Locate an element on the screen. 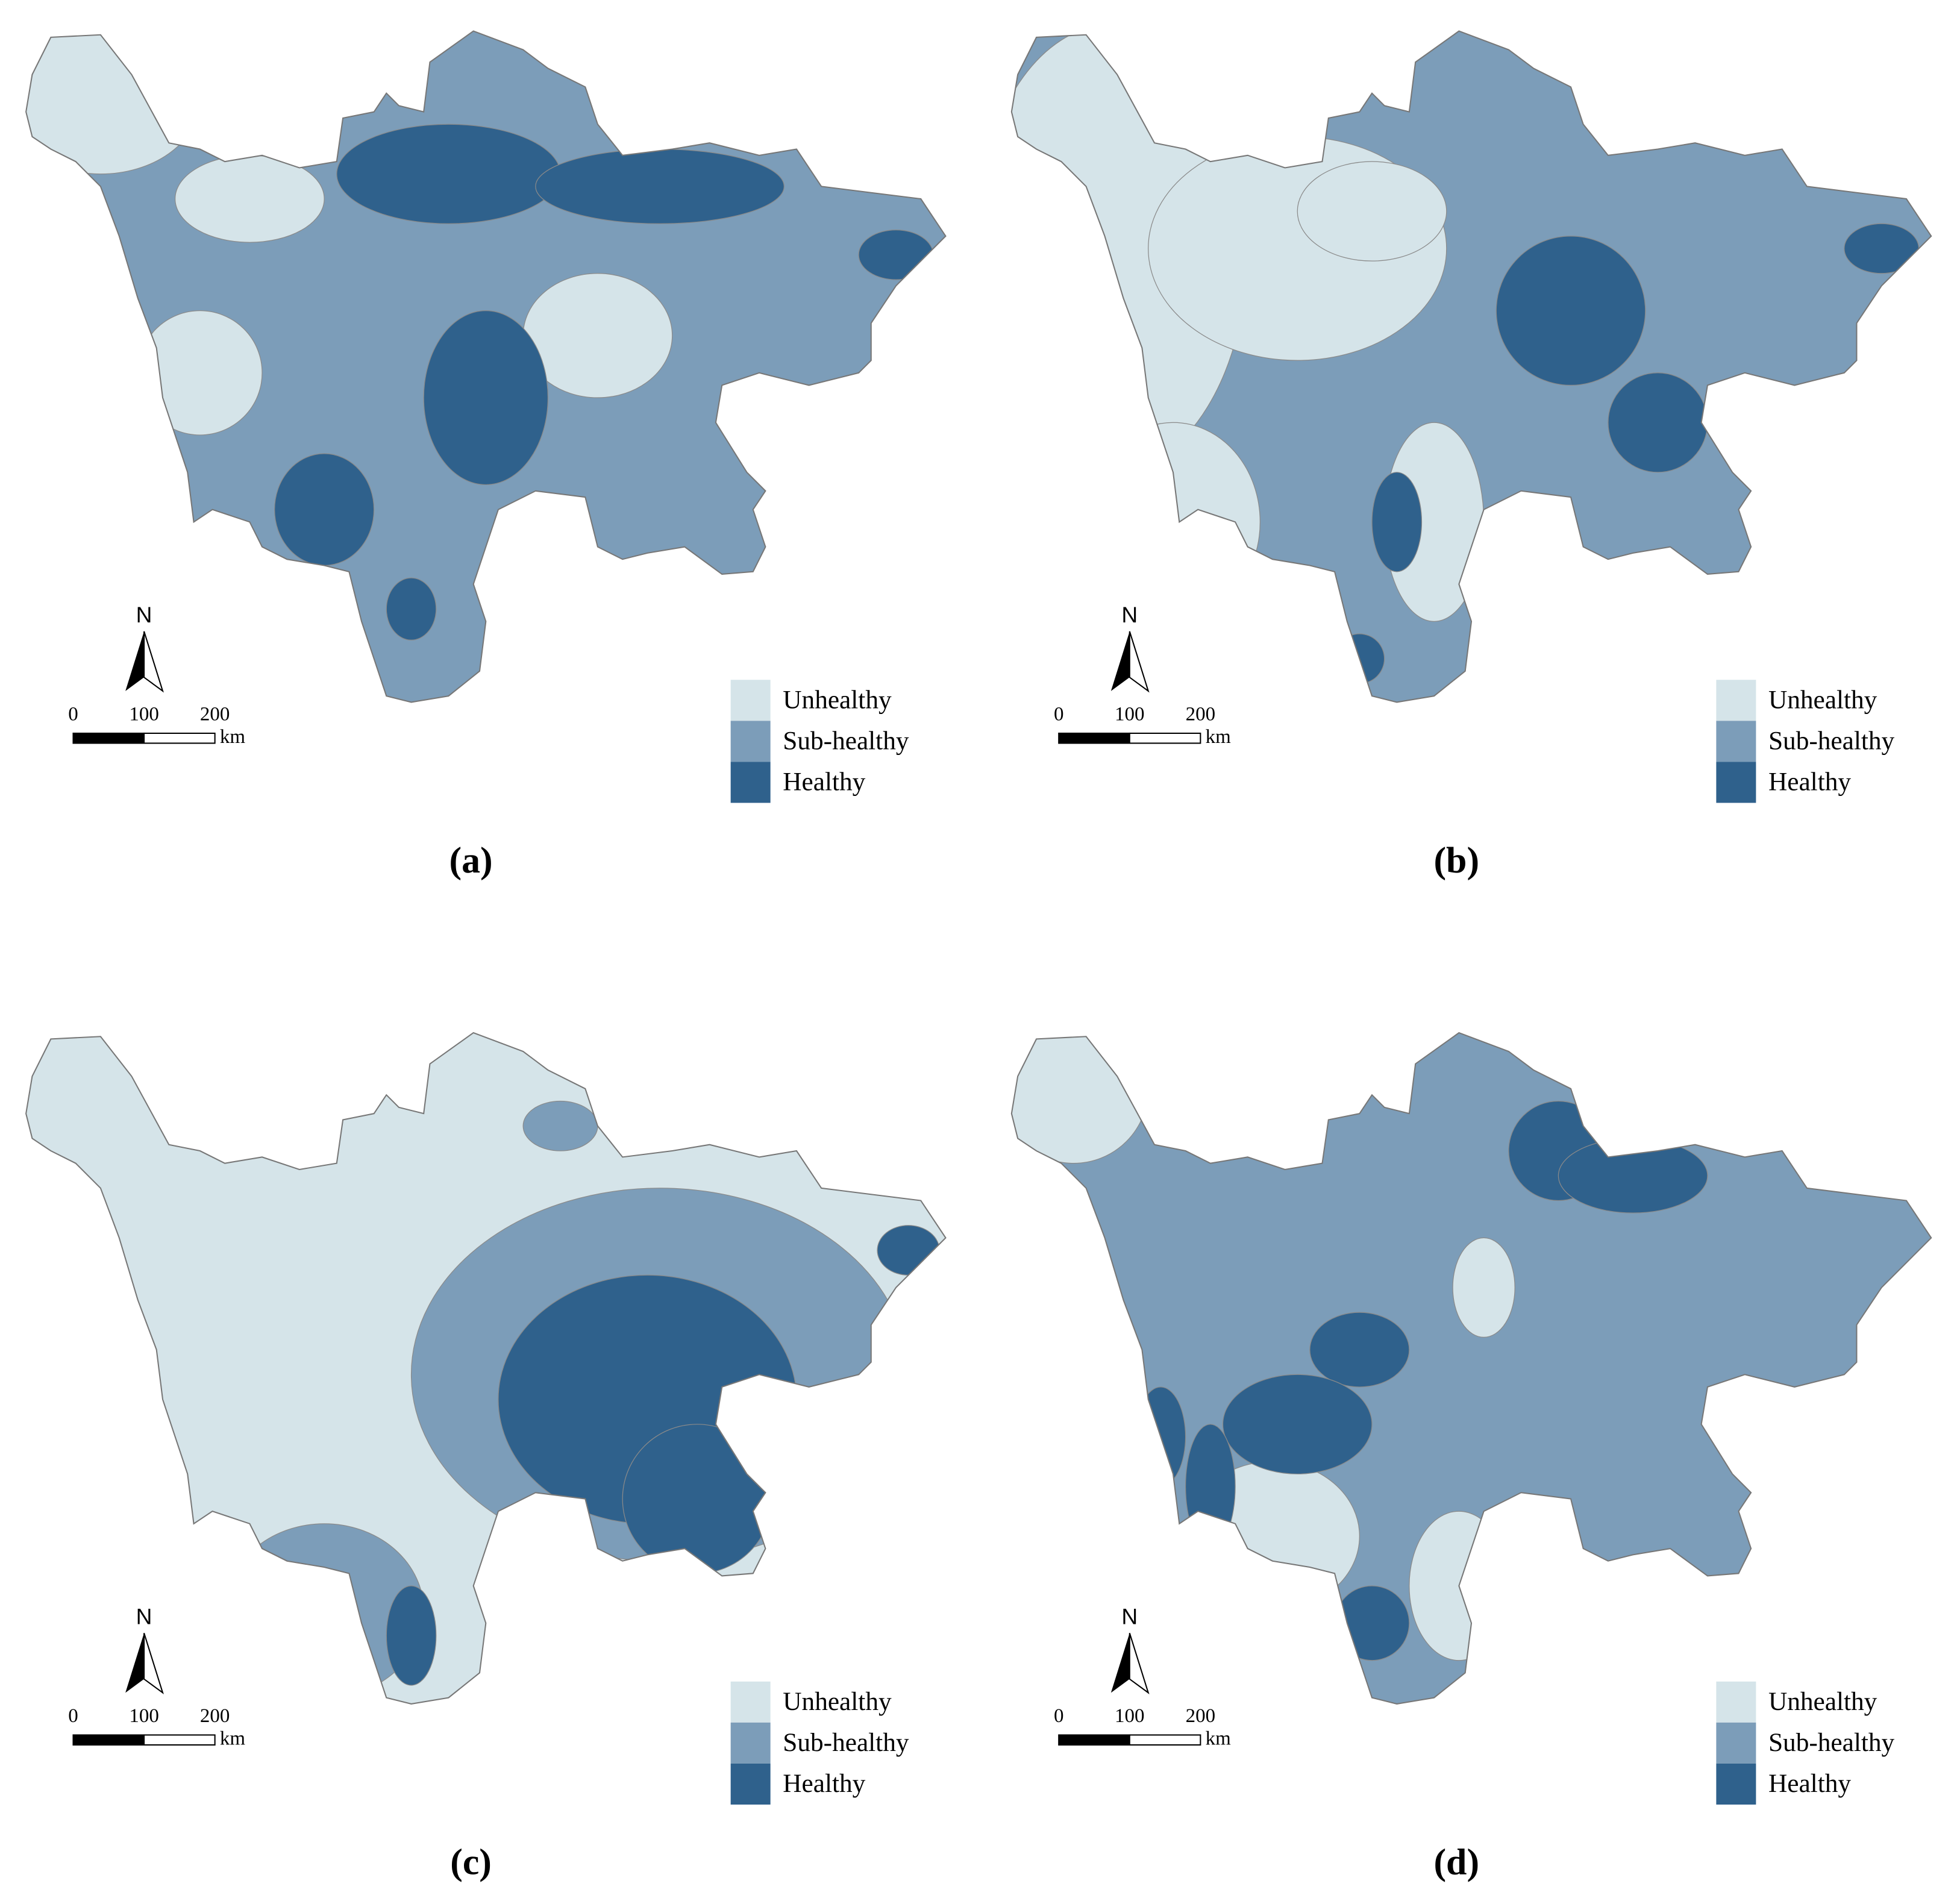 The height and width of the screenshot is (1904, 1951). panel-label: (c) is located at coordinates (471, 1861).